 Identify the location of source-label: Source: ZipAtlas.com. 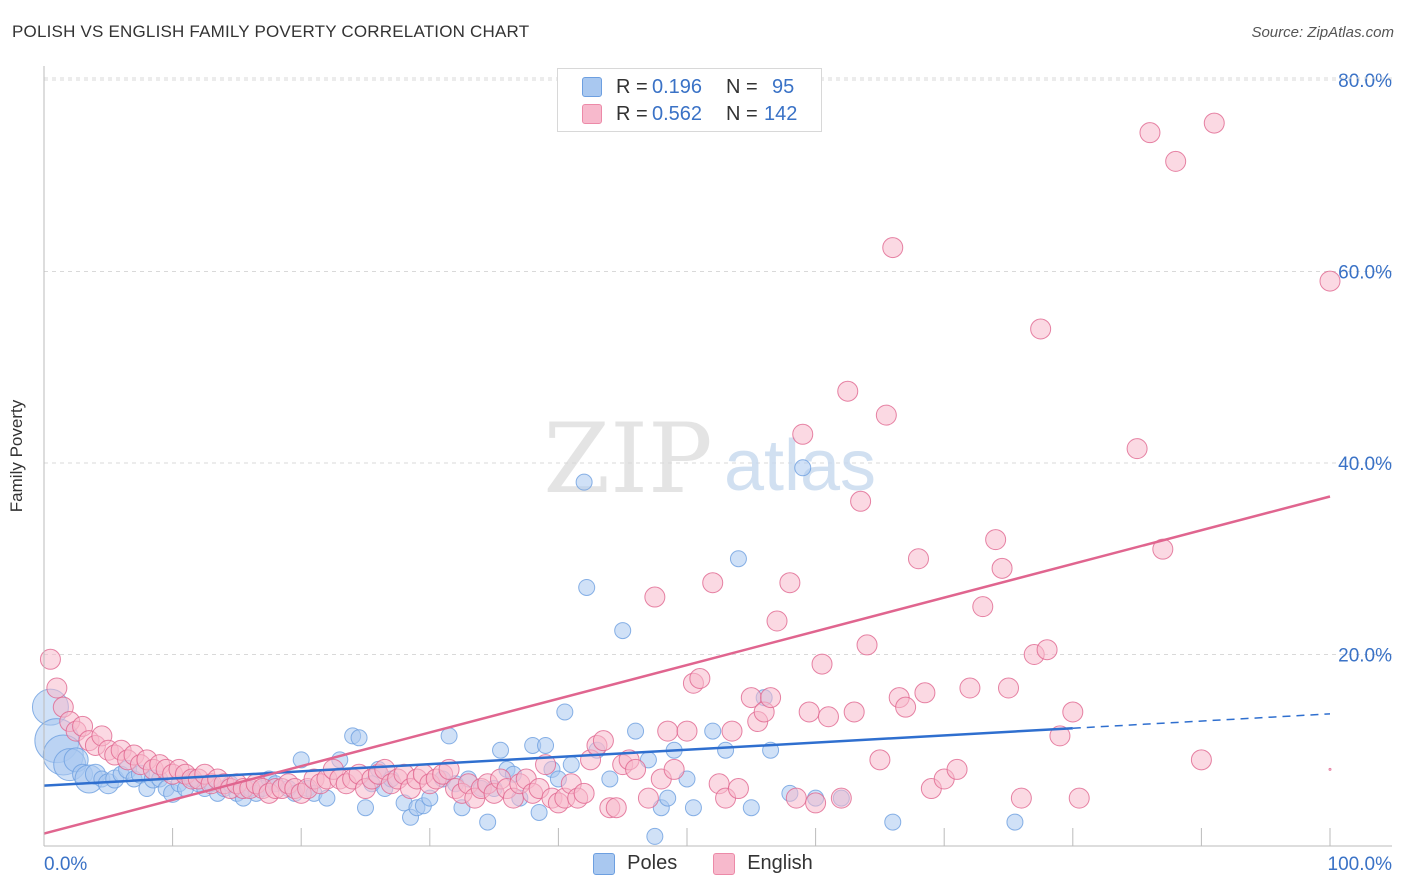
(1322, 32).